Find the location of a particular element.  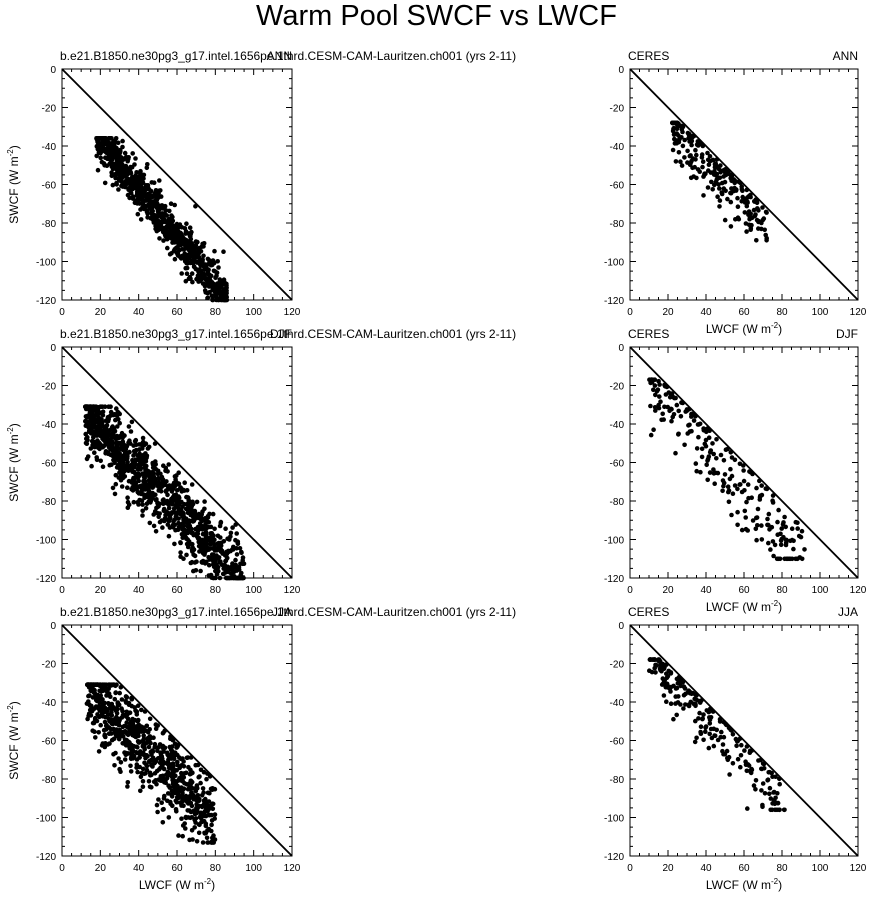

x-tick-label: 60 is located at coordinates (177, 590).